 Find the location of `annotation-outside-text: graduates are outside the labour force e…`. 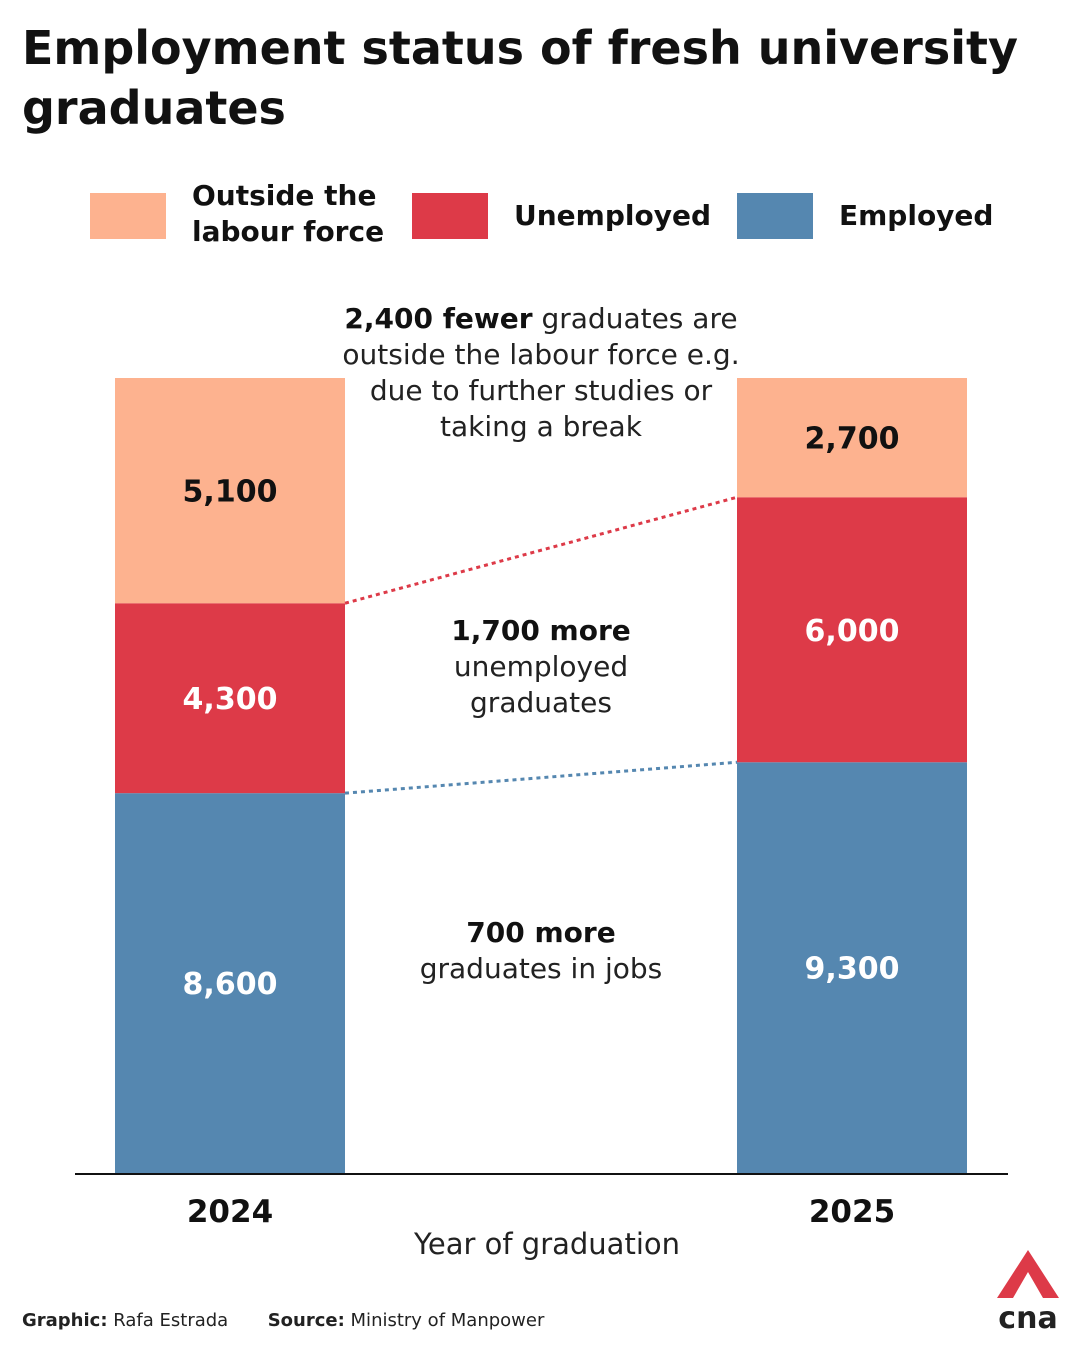

annotation-outside-text: graduates are outside the labour force e… is located at coordinates (541, 372).